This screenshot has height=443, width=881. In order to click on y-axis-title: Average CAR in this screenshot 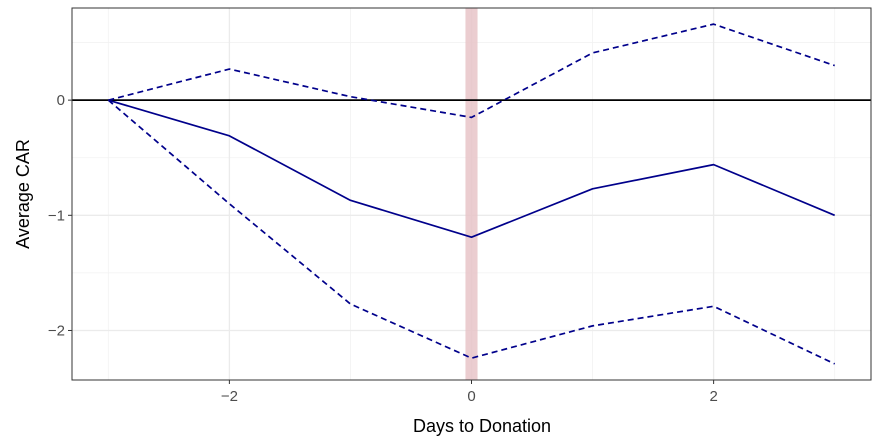, I will do `click(23, 194)`.